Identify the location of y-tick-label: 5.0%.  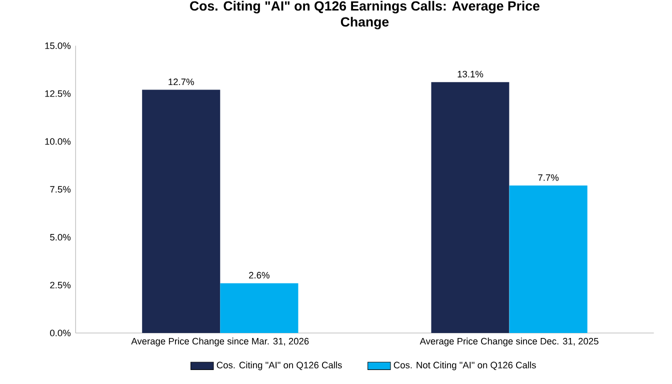
(60, 237).